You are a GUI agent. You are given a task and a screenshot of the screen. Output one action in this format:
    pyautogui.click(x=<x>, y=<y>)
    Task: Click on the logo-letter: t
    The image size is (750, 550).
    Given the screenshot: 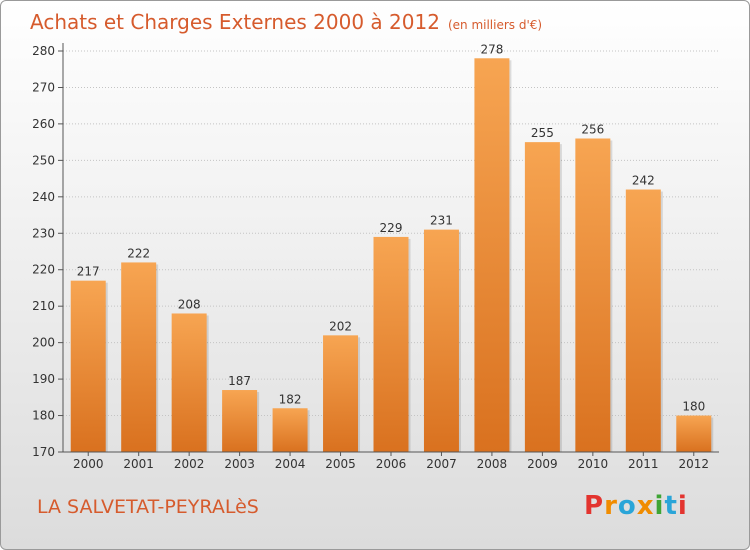 What is the action you would take?
    pyautogui.click(x=671, y=506)
    